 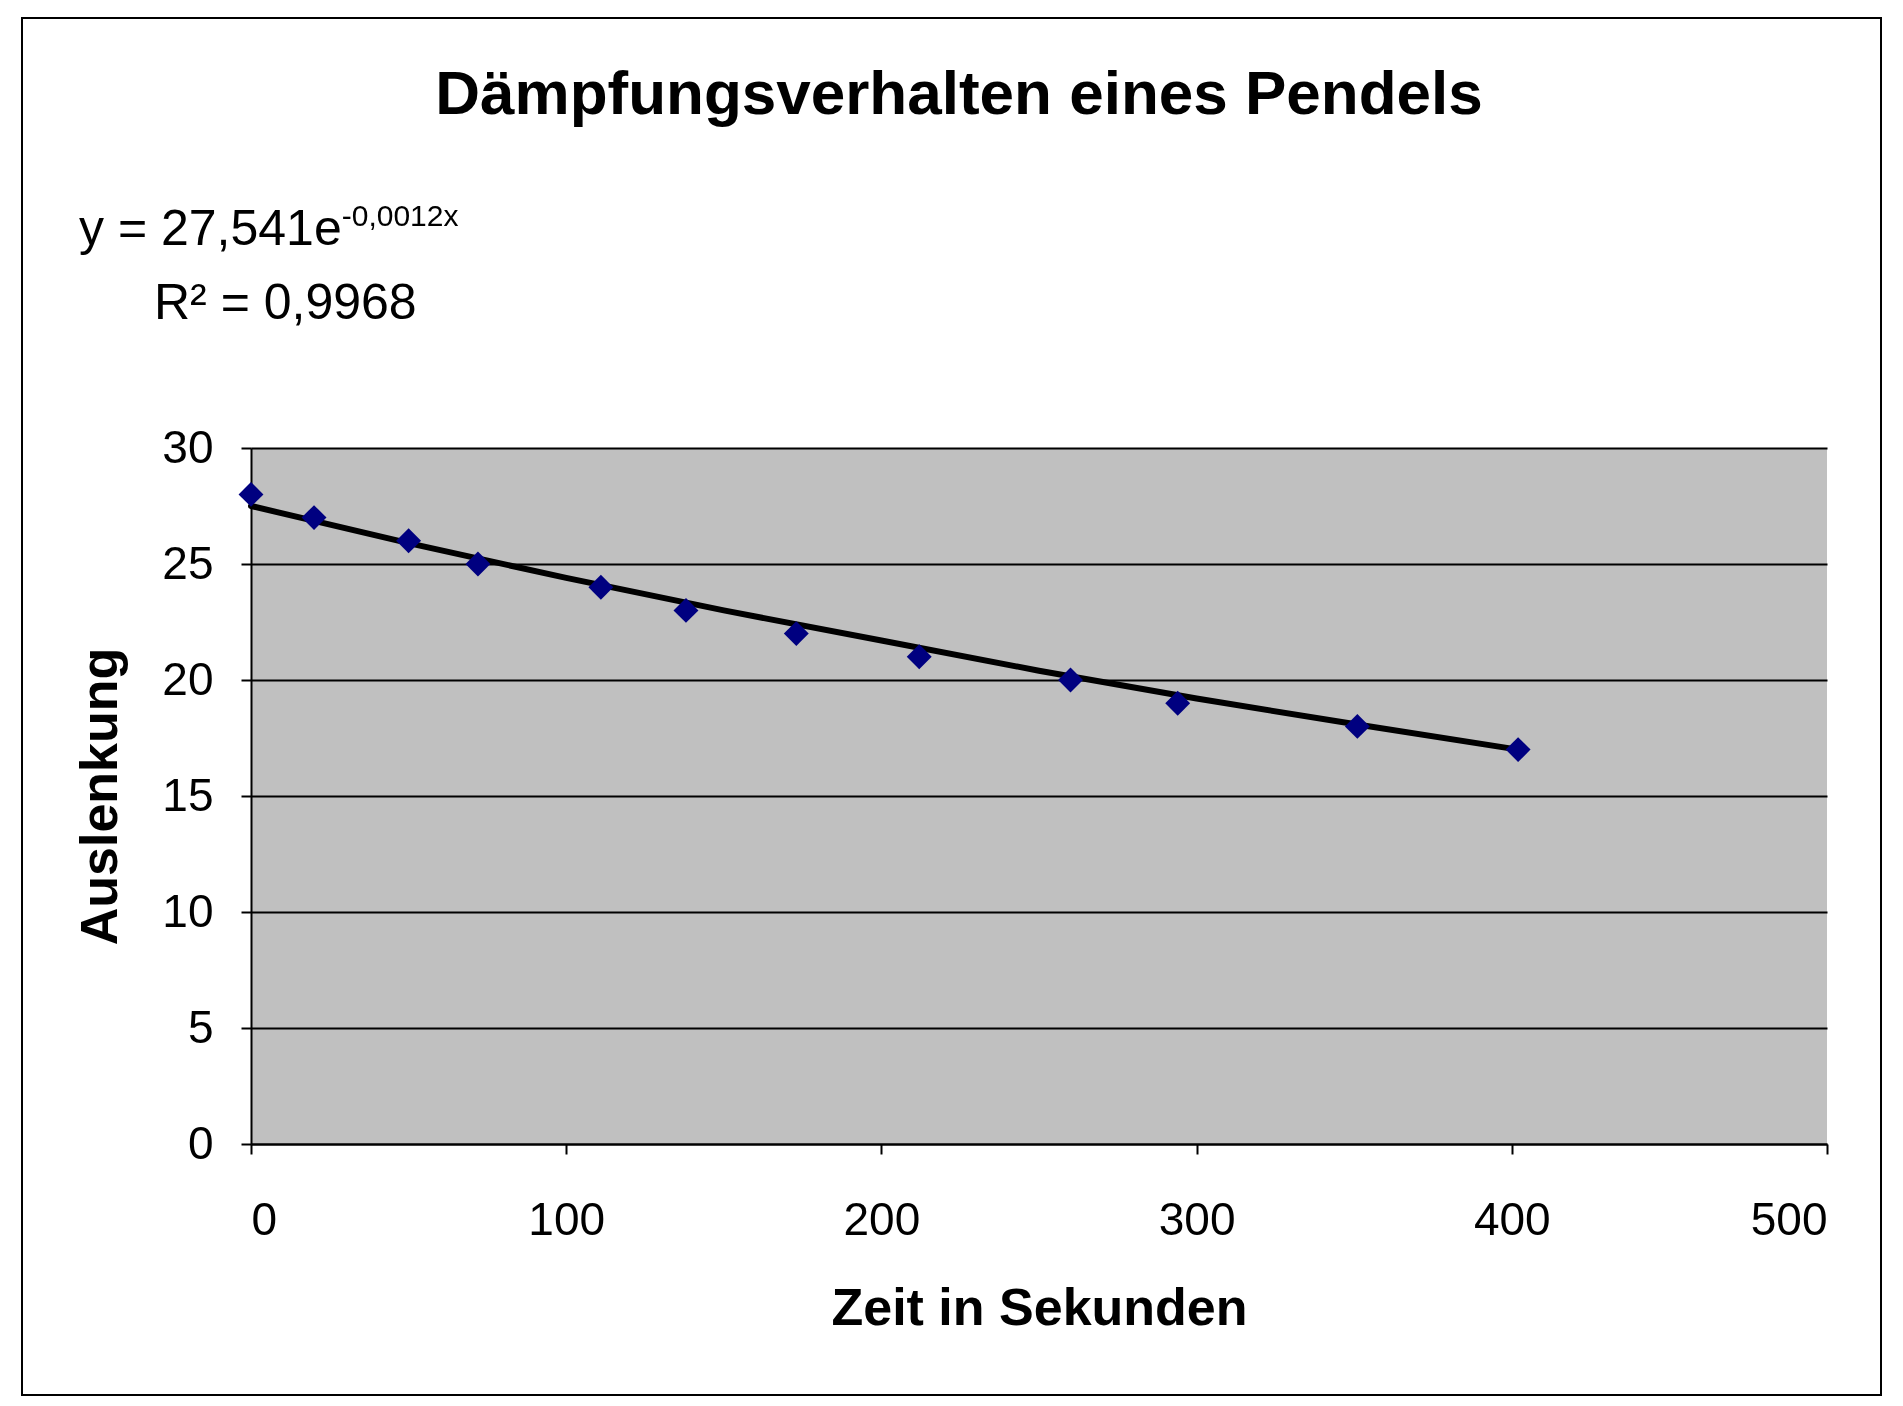 I want to click on y-tick-label: 5, so click(x=200, y=1026).